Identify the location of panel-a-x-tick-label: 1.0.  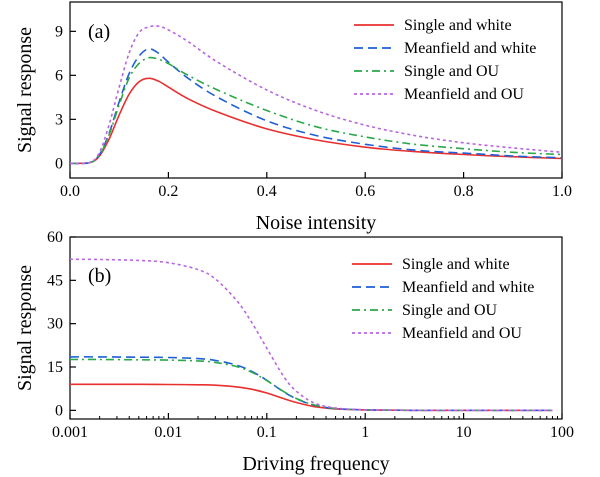
(562, 191).